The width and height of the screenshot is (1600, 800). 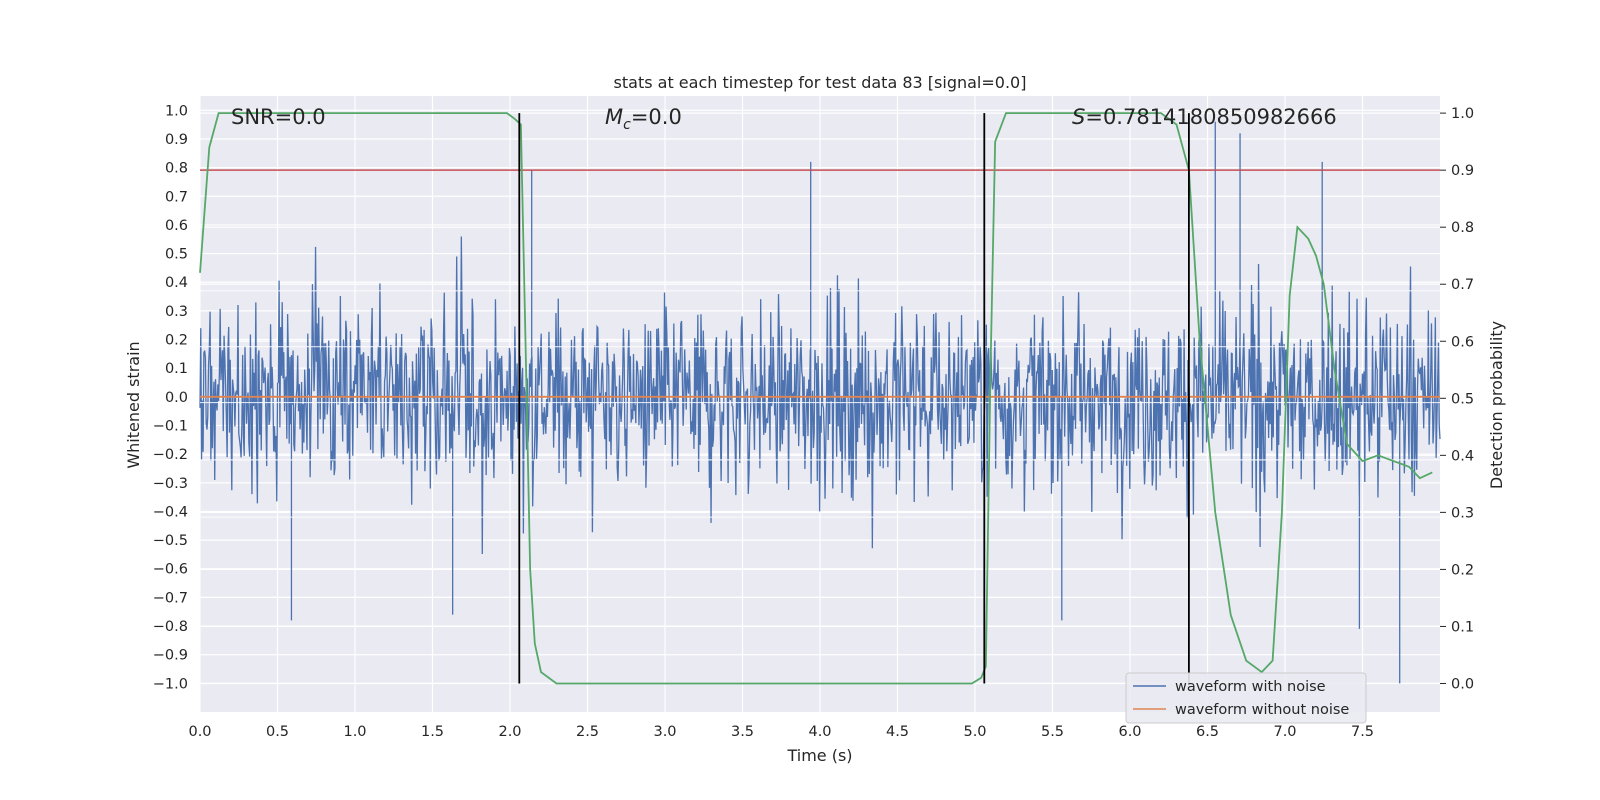 I want to click on x-tick-label: 0.0, so click(x=199, y=732).